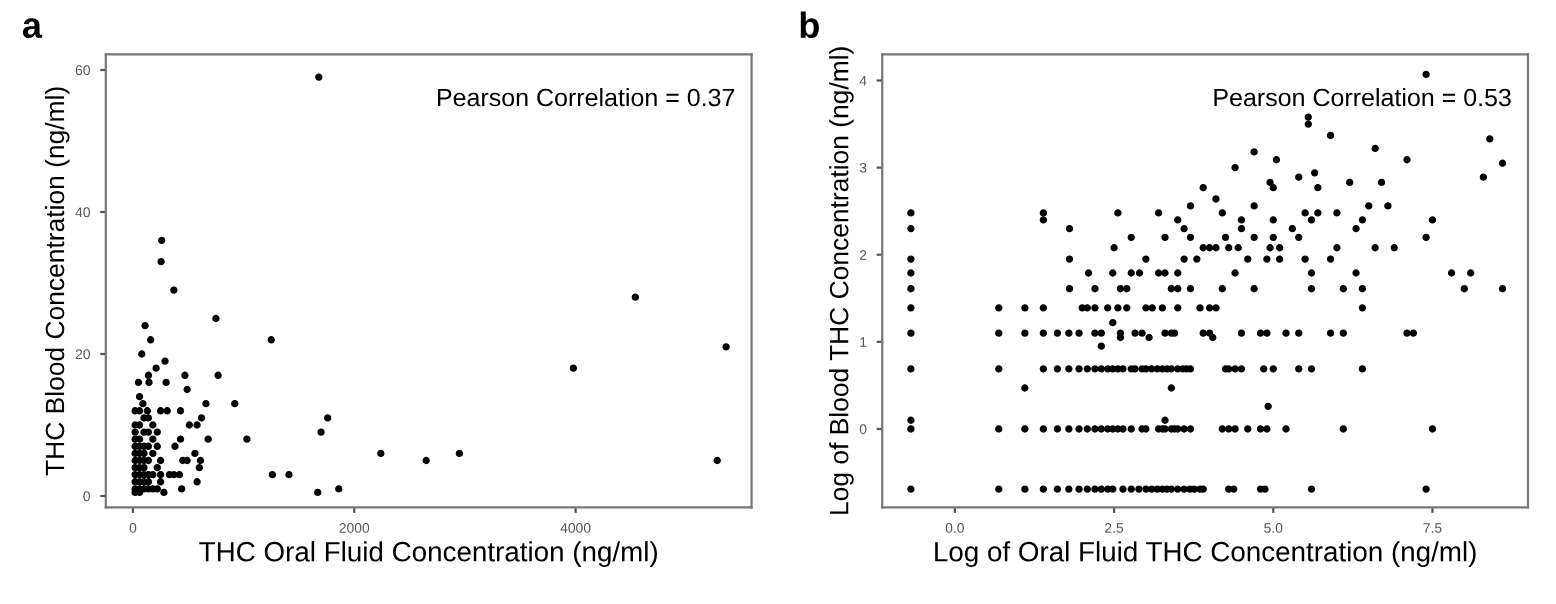 Image resolution: width=1556 pixels, height=604 pixels. I want to click on y-axis-title: THC Blood Concentration (ng/ml), so click(57, 281).